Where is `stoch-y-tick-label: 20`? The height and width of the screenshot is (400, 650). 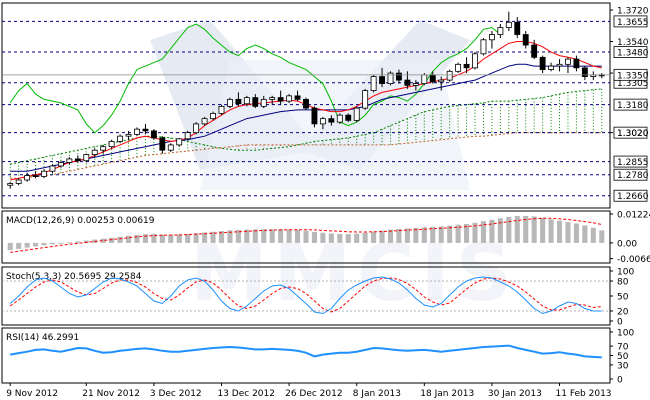
stoch-y-tick-label: 20 is located at coordinates (623, 313).